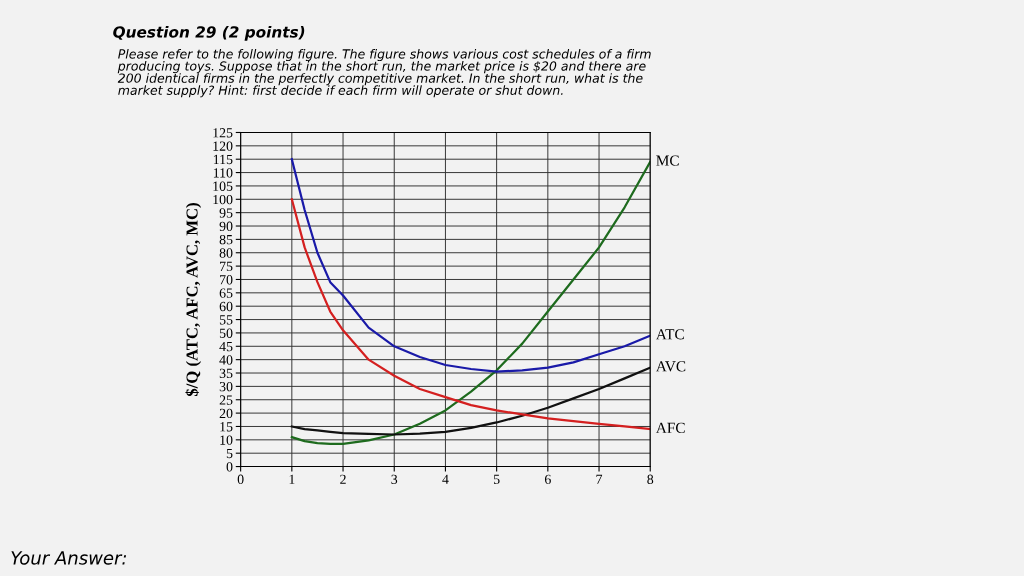 This screenshot has width=1024, height=576. What do you see at coordinates (445, 479) in the screenshot?
I see `x-tick-label: 4` at bounding box center [445, 479].